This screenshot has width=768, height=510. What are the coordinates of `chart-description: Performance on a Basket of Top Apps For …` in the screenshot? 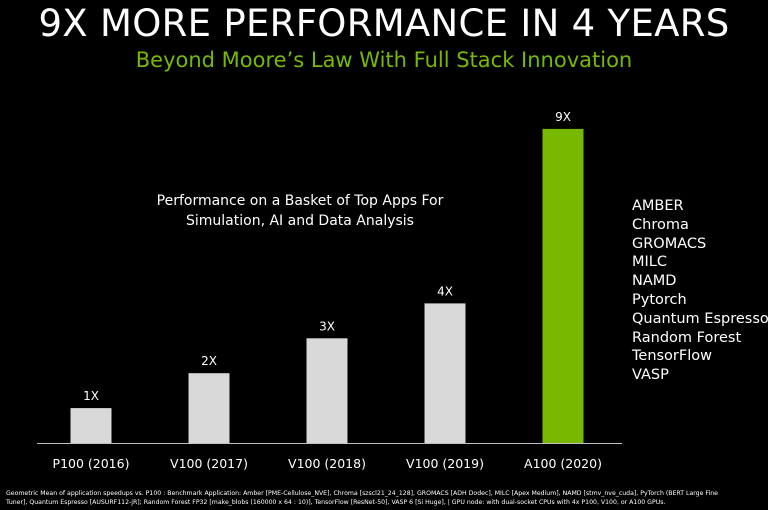 It's located at (300, 211).